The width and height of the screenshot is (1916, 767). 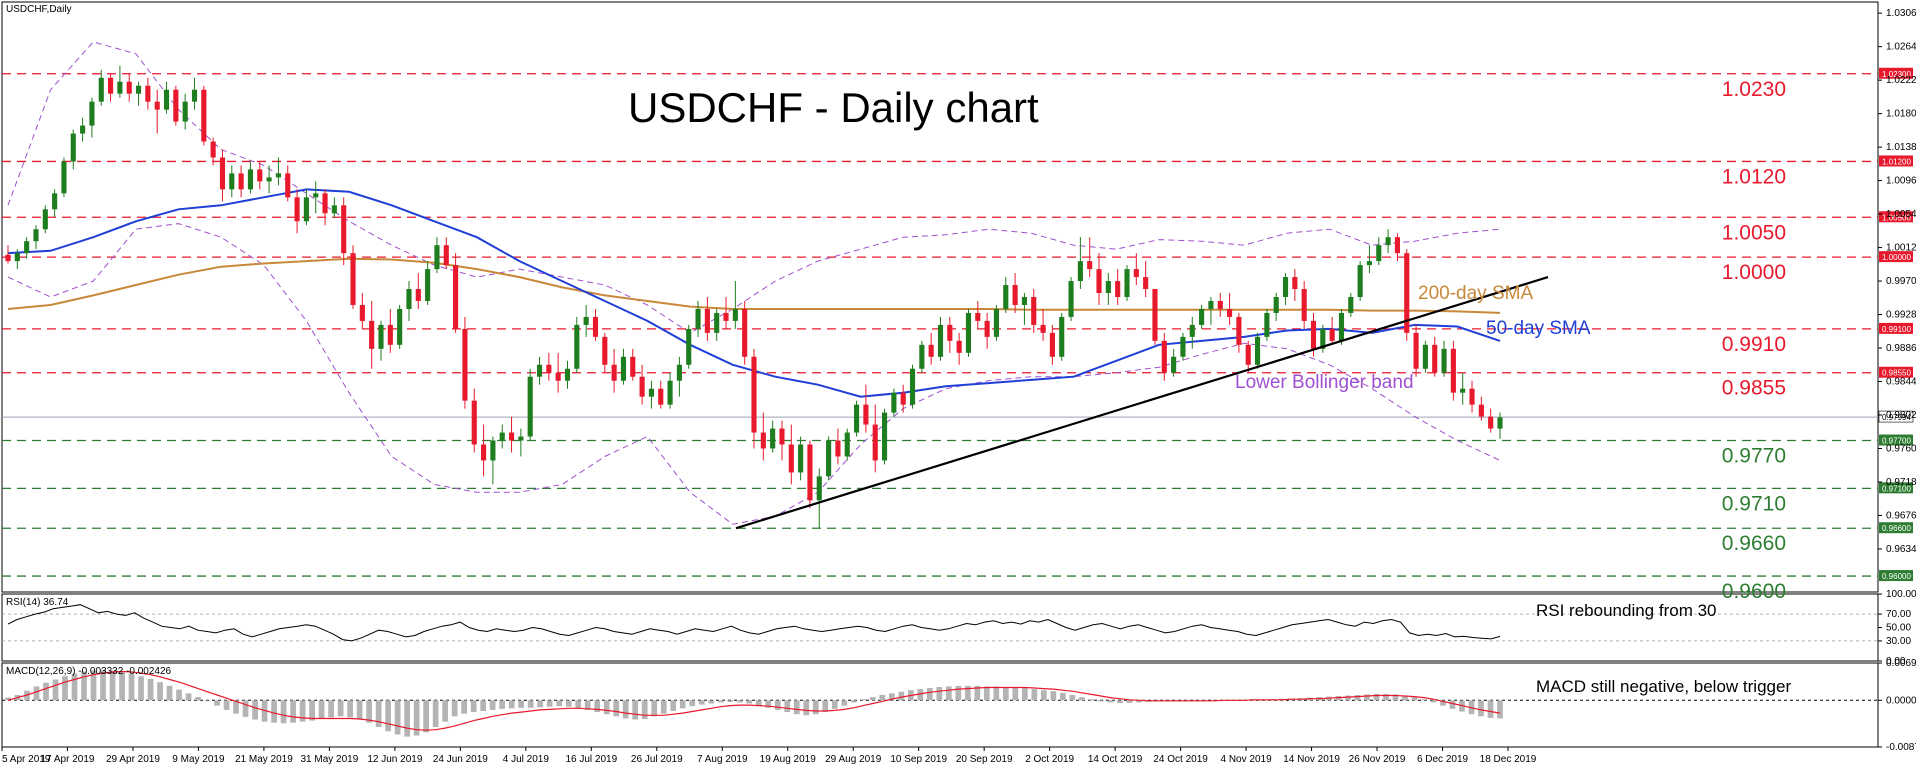 I want to click on bollinger-annotation: Lower Bollinger band, so click(x=1324, y=382).